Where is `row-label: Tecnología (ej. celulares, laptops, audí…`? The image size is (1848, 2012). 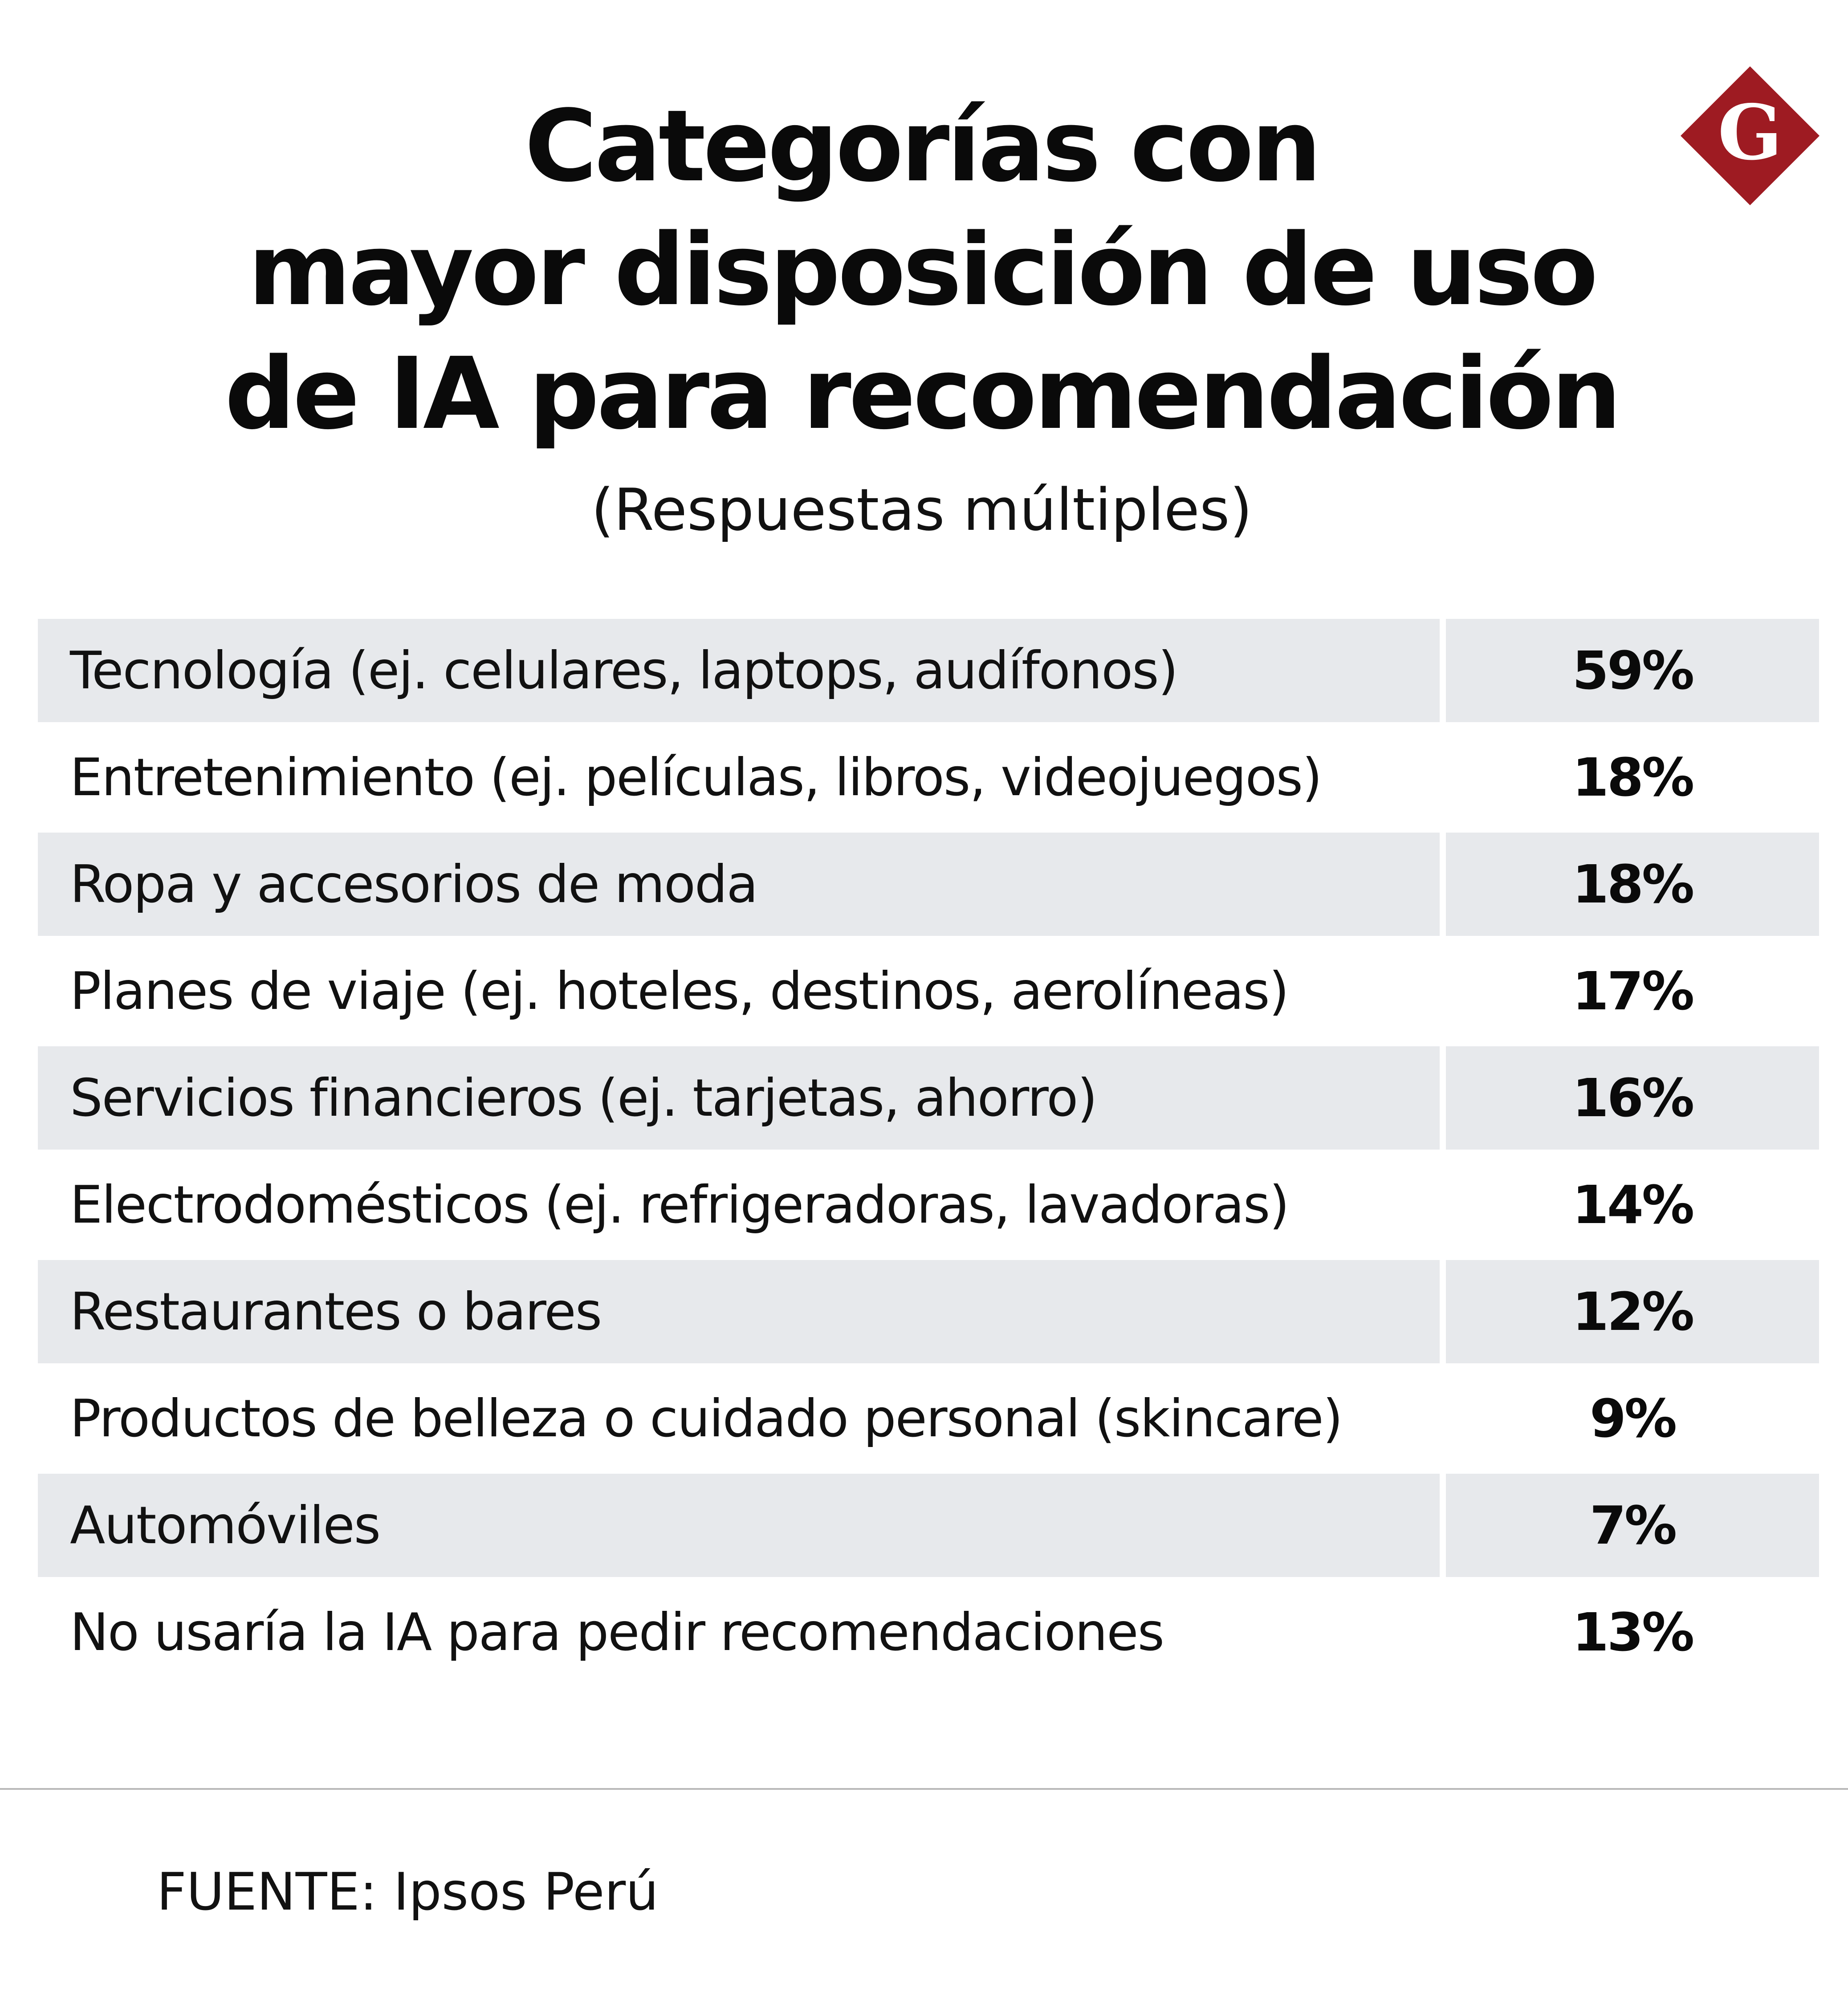
row-label: Tecnología (ej. celulares, laptops, audí… is located at coordinates (739, 670).